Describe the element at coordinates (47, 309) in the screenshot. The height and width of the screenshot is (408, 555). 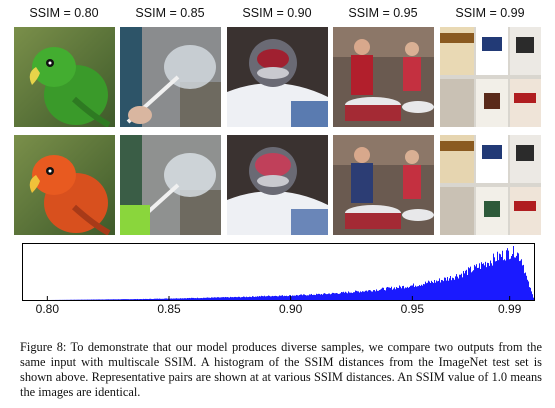
I see `x-tick-label: 0.80` at that location.